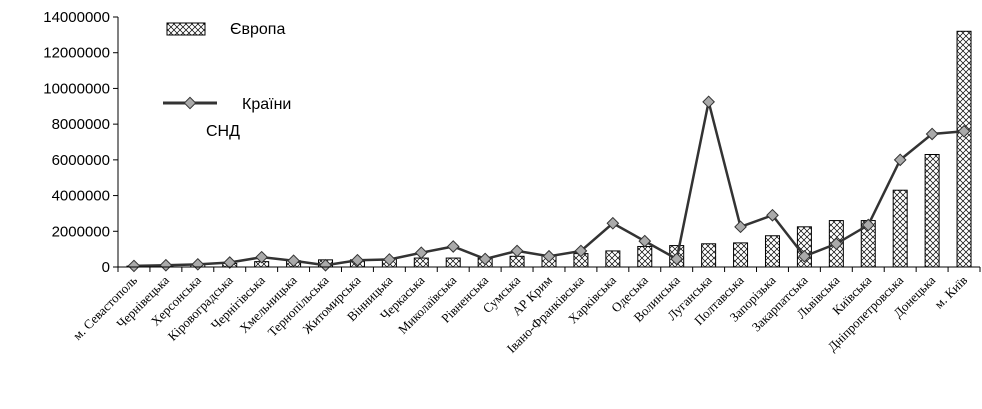 This screenshot has width=982, height=409. What do you see at coordinates (227, 80) in the screenshot?
I see `legend: Європа Країни СНД` at bounding box center [227, 80].